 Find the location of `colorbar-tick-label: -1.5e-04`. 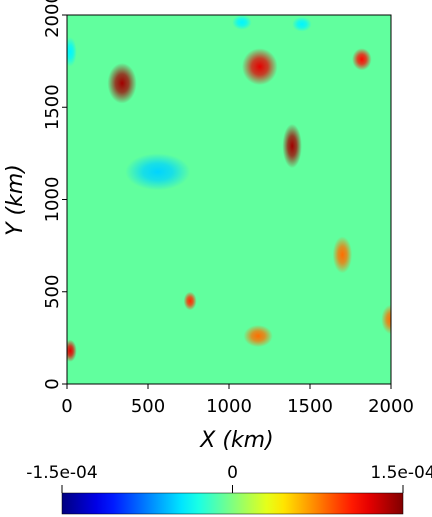

colorbar-tick-label: -1.5e-04 is located at coordinates (61, 473).